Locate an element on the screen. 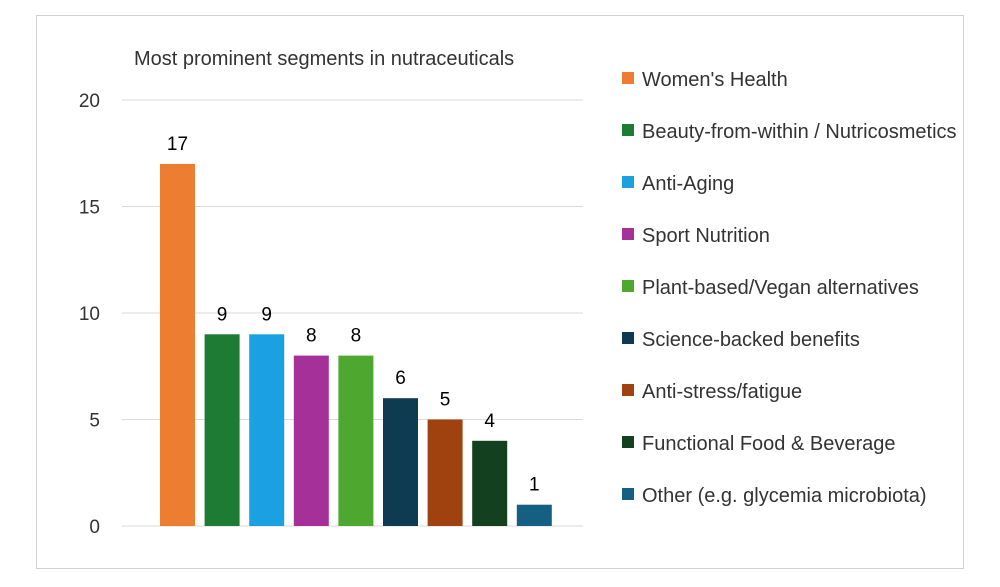  data-label: 4 is located at coordinates (489, 421).